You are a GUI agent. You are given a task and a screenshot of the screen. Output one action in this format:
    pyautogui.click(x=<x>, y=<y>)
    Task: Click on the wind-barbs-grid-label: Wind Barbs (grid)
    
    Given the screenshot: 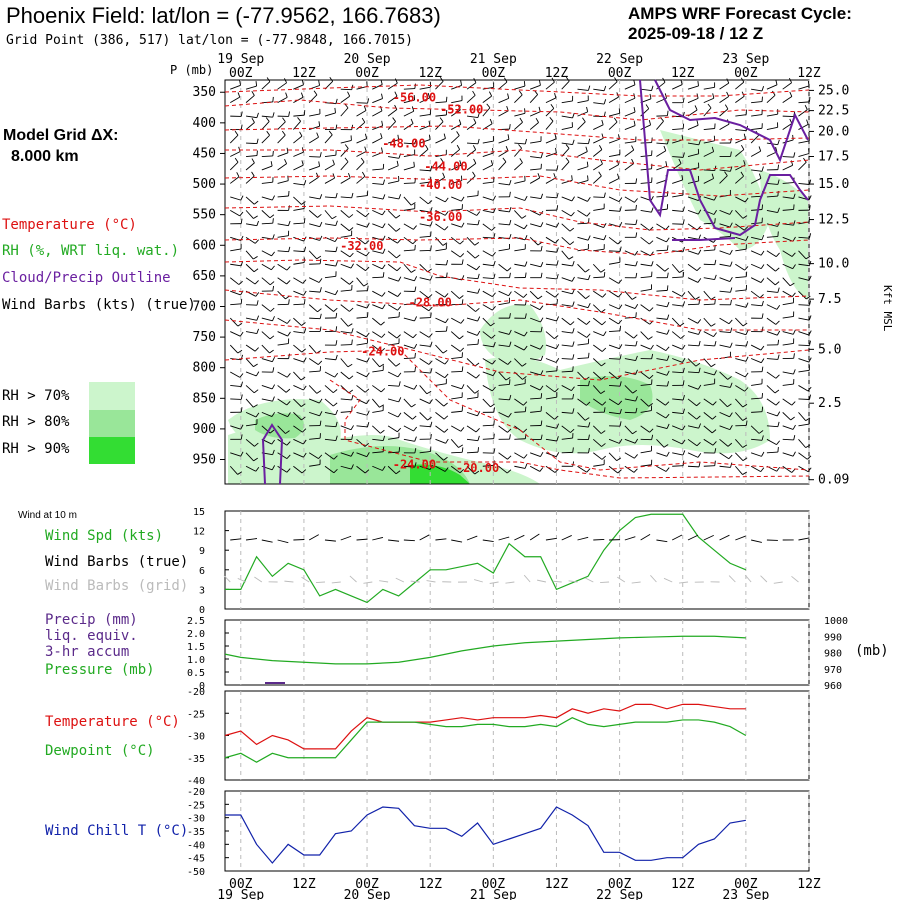 What is the action you would take?
    pyautogui.click(x=117, y=586)
    